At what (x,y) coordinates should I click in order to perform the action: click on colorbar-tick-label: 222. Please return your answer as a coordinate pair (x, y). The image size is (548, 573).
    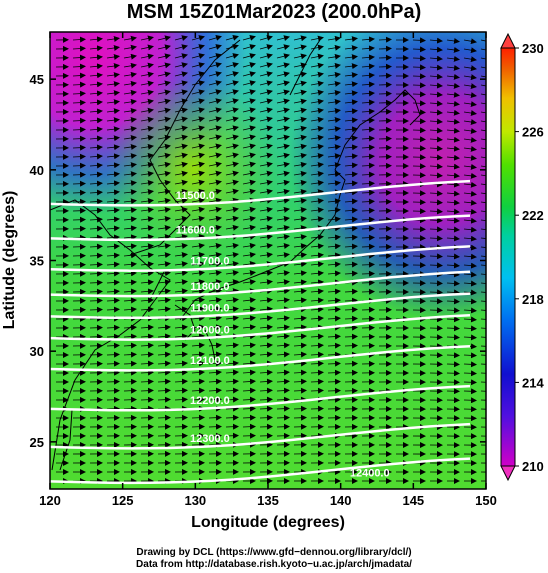
    Looking at the image, I should click on (533, 215).